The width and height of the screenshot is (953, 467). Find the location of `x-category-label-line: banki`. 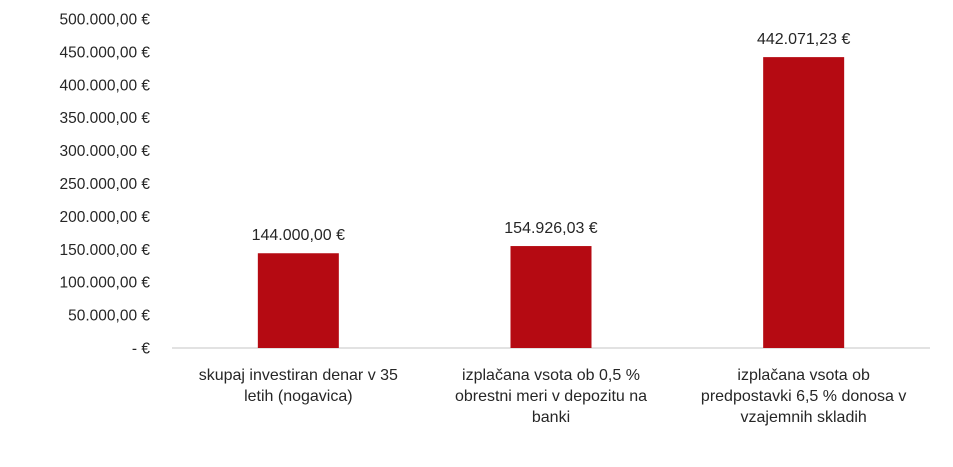

x-category-label-line: banki is located at coordinates (551, 417).